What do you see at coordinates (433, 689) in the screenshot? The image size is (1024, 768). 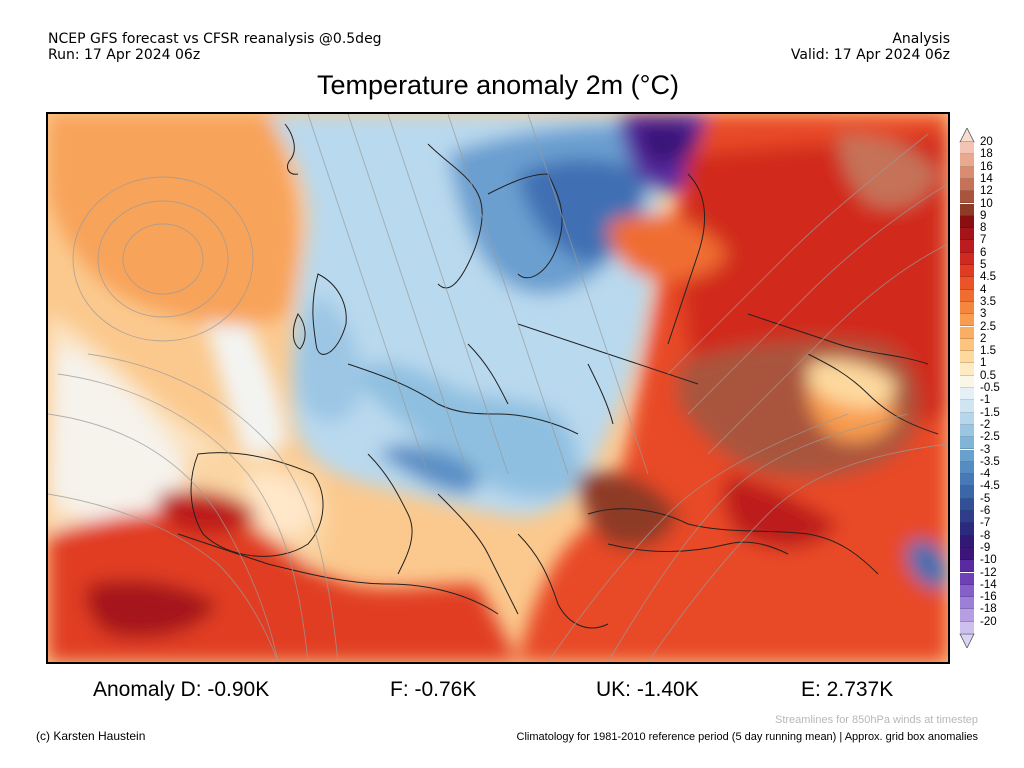 I see `anomaly-f-stat: F: -0.76K` at bounding box center [433, 689].